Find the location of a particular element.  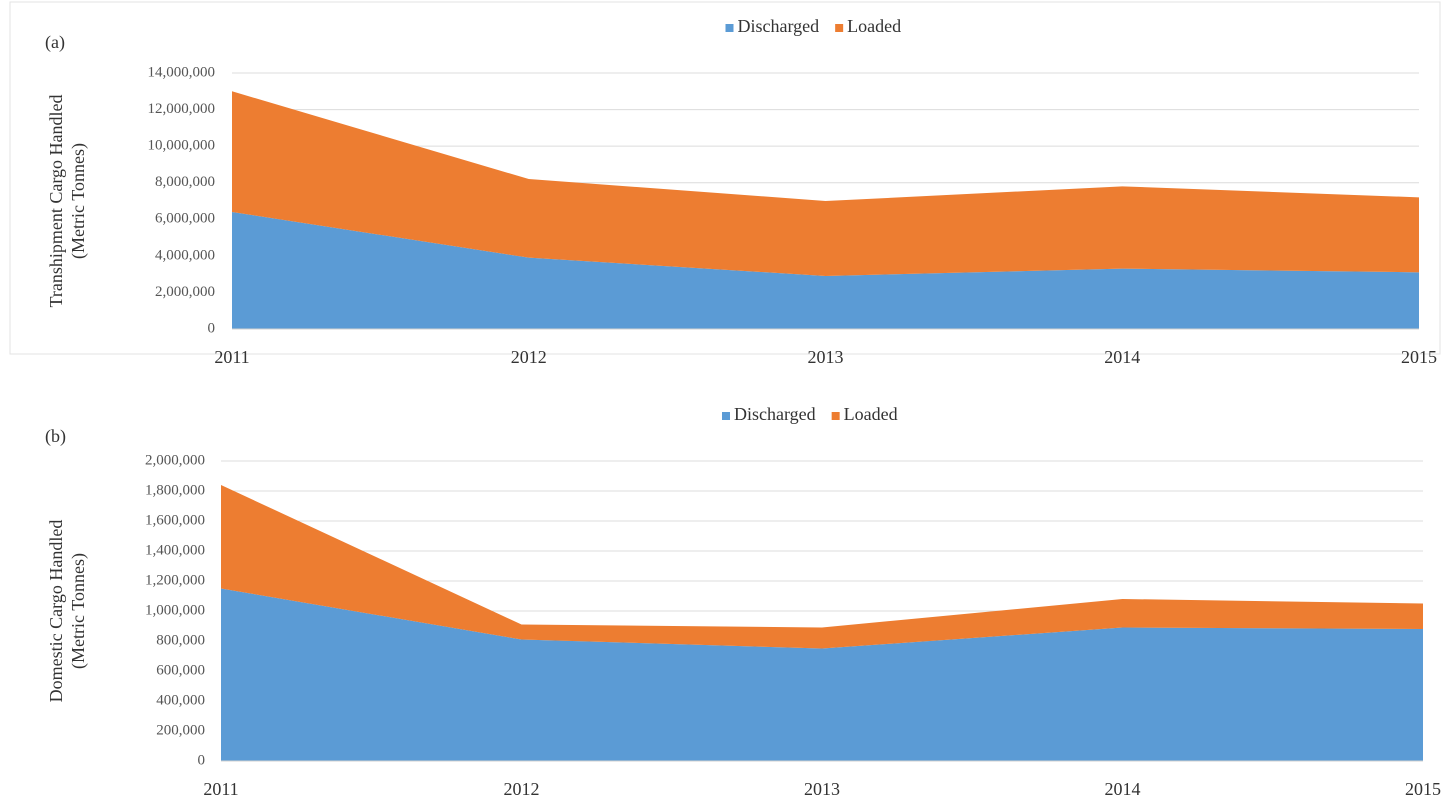

area is located at coordinates (825, 270).